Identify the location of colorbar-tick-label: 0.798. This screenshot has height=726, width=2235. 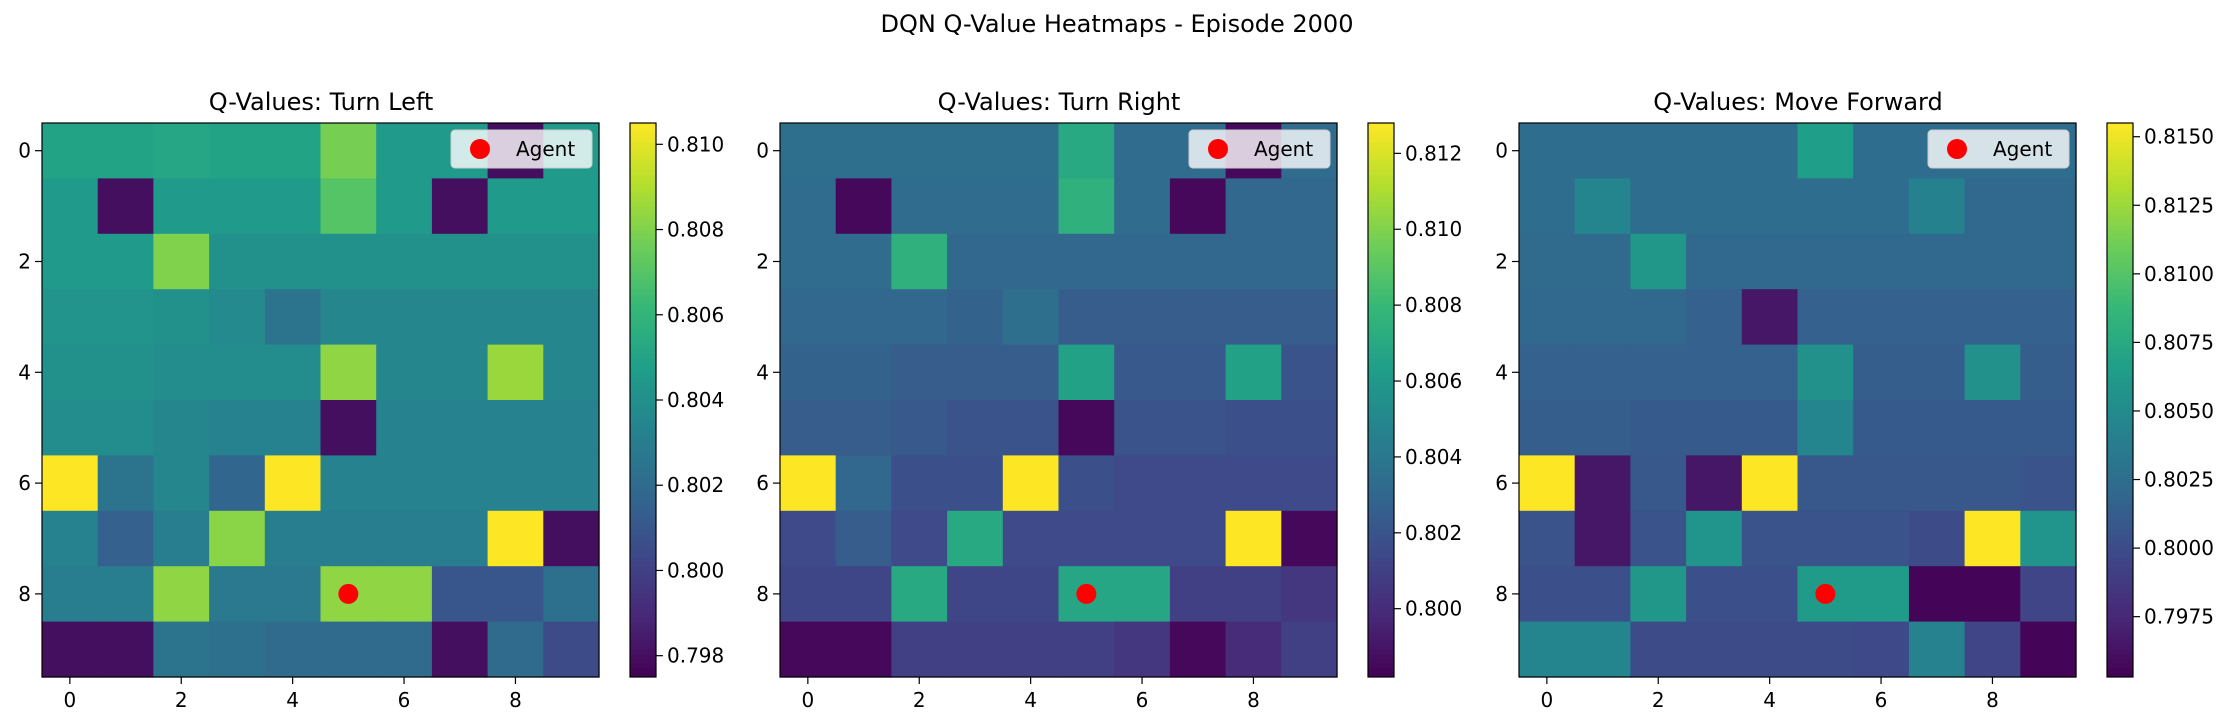
(695, 656).